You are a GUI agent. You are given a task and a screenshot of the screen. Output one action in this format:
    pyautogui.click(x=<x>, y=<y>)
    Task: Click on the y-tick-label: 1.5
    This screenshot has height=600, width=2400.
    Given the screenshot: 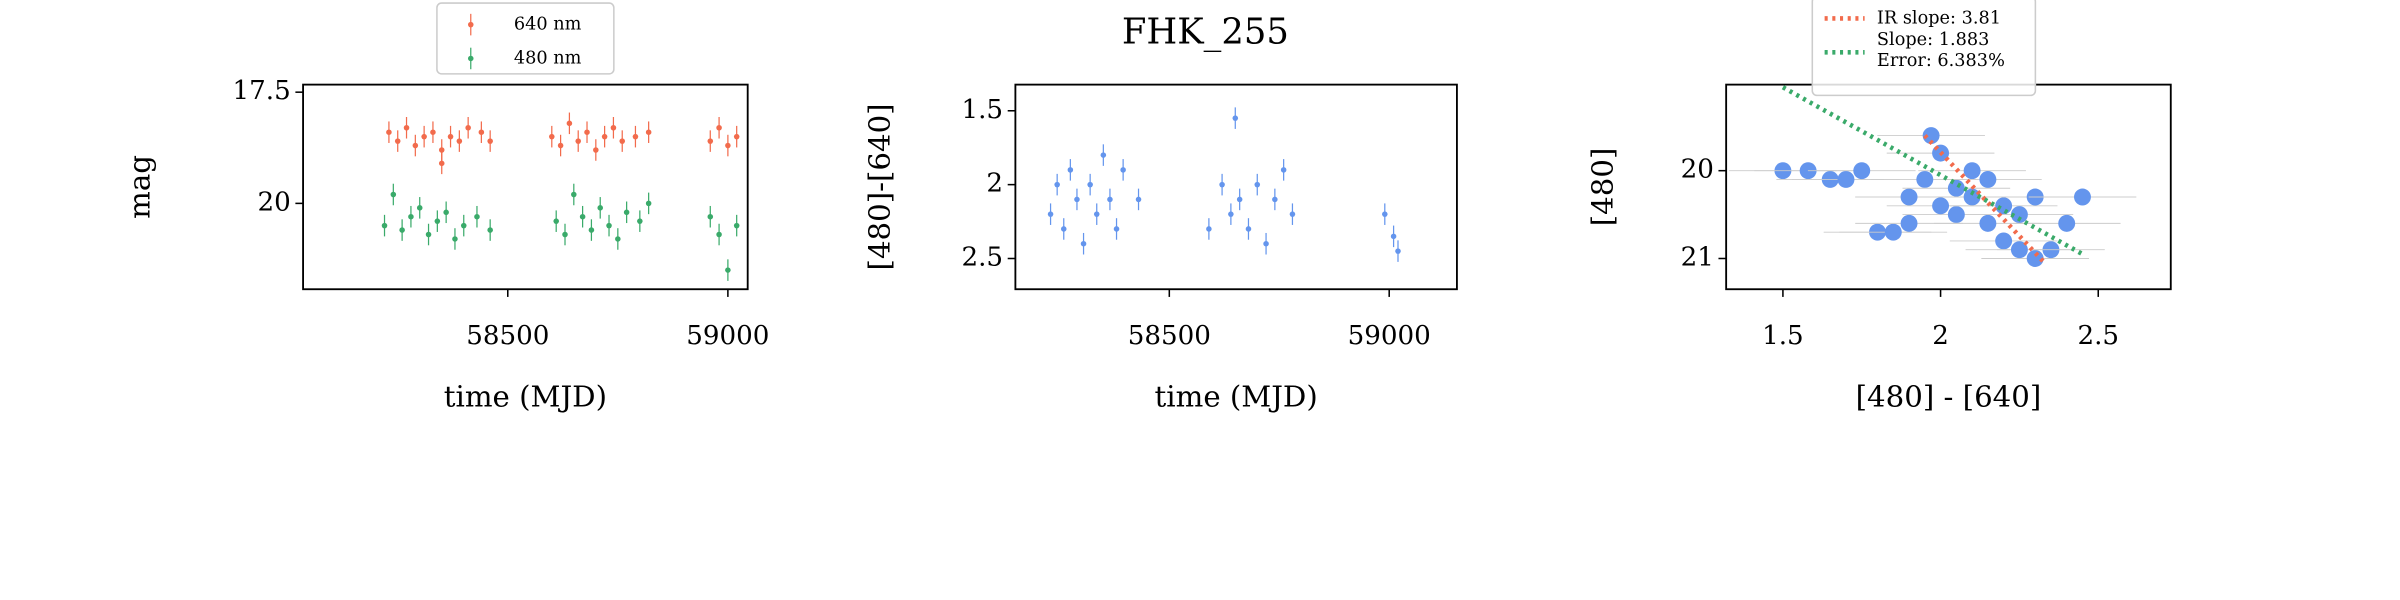 What is the action you would take?
    pyautogui.click(x=982, y=110)
    